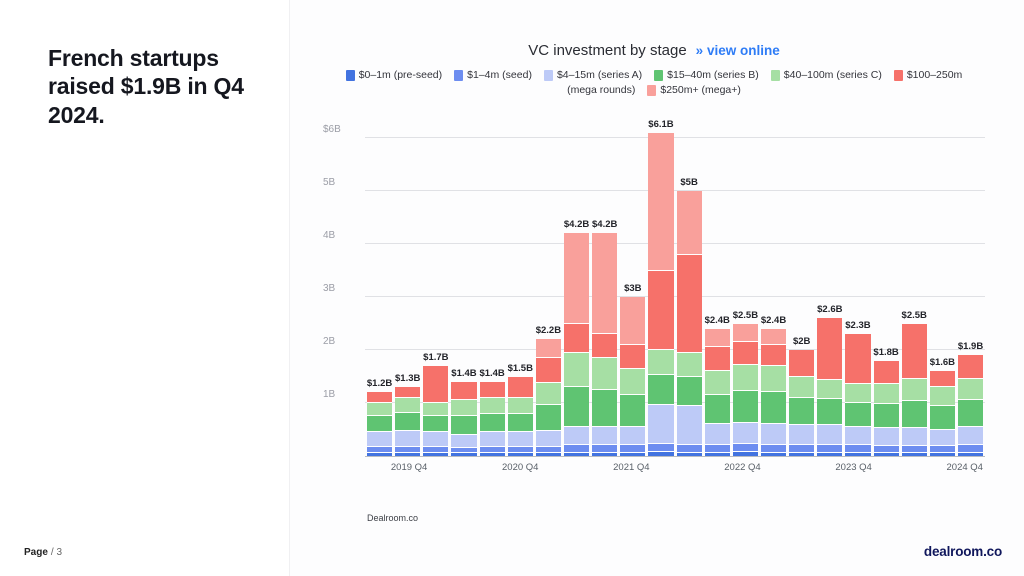 The height and width of the screenshot is (576, 1024). I want to click on x-axis-label: 2023 Q4, so click(853, 467).